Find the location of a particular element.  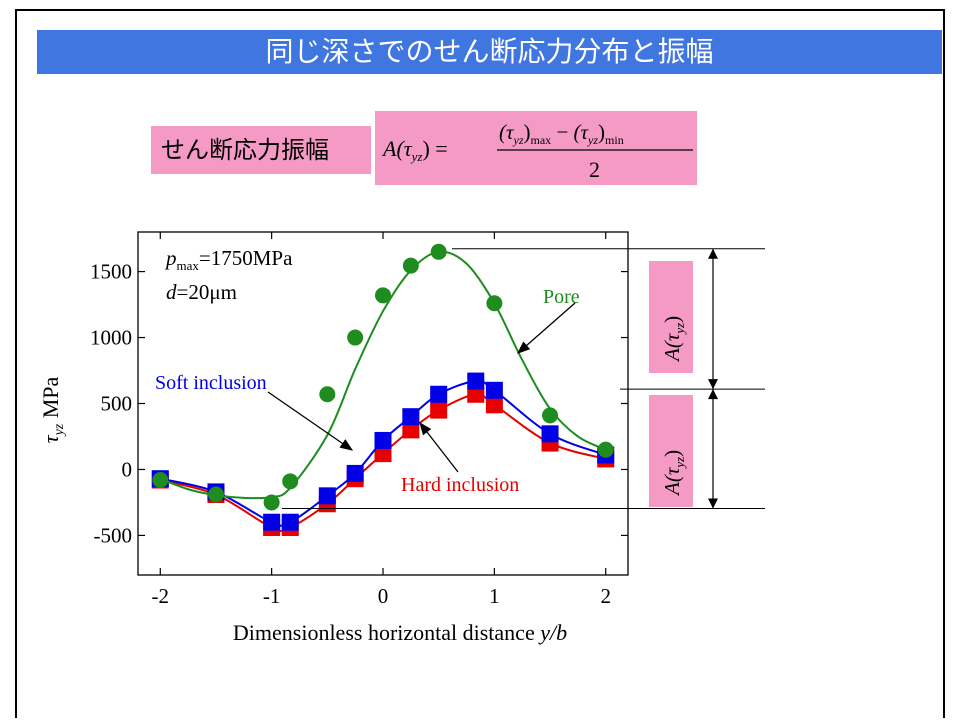

y-tick-label: -500 is located at coordinates (113, 535).